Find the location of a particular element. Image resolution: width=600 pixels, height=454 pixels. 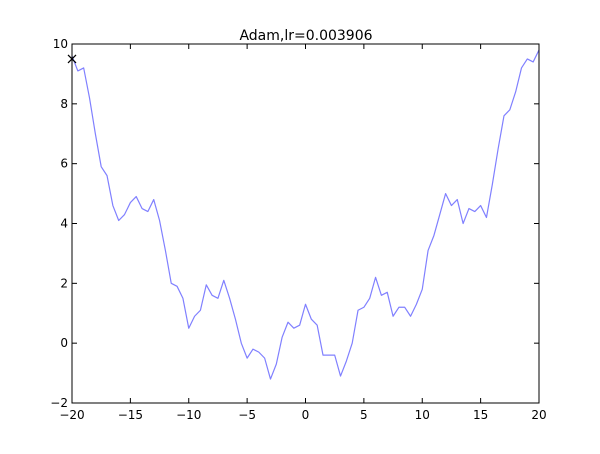

x-tick-label: 10 is located at coordinates (422, 415).